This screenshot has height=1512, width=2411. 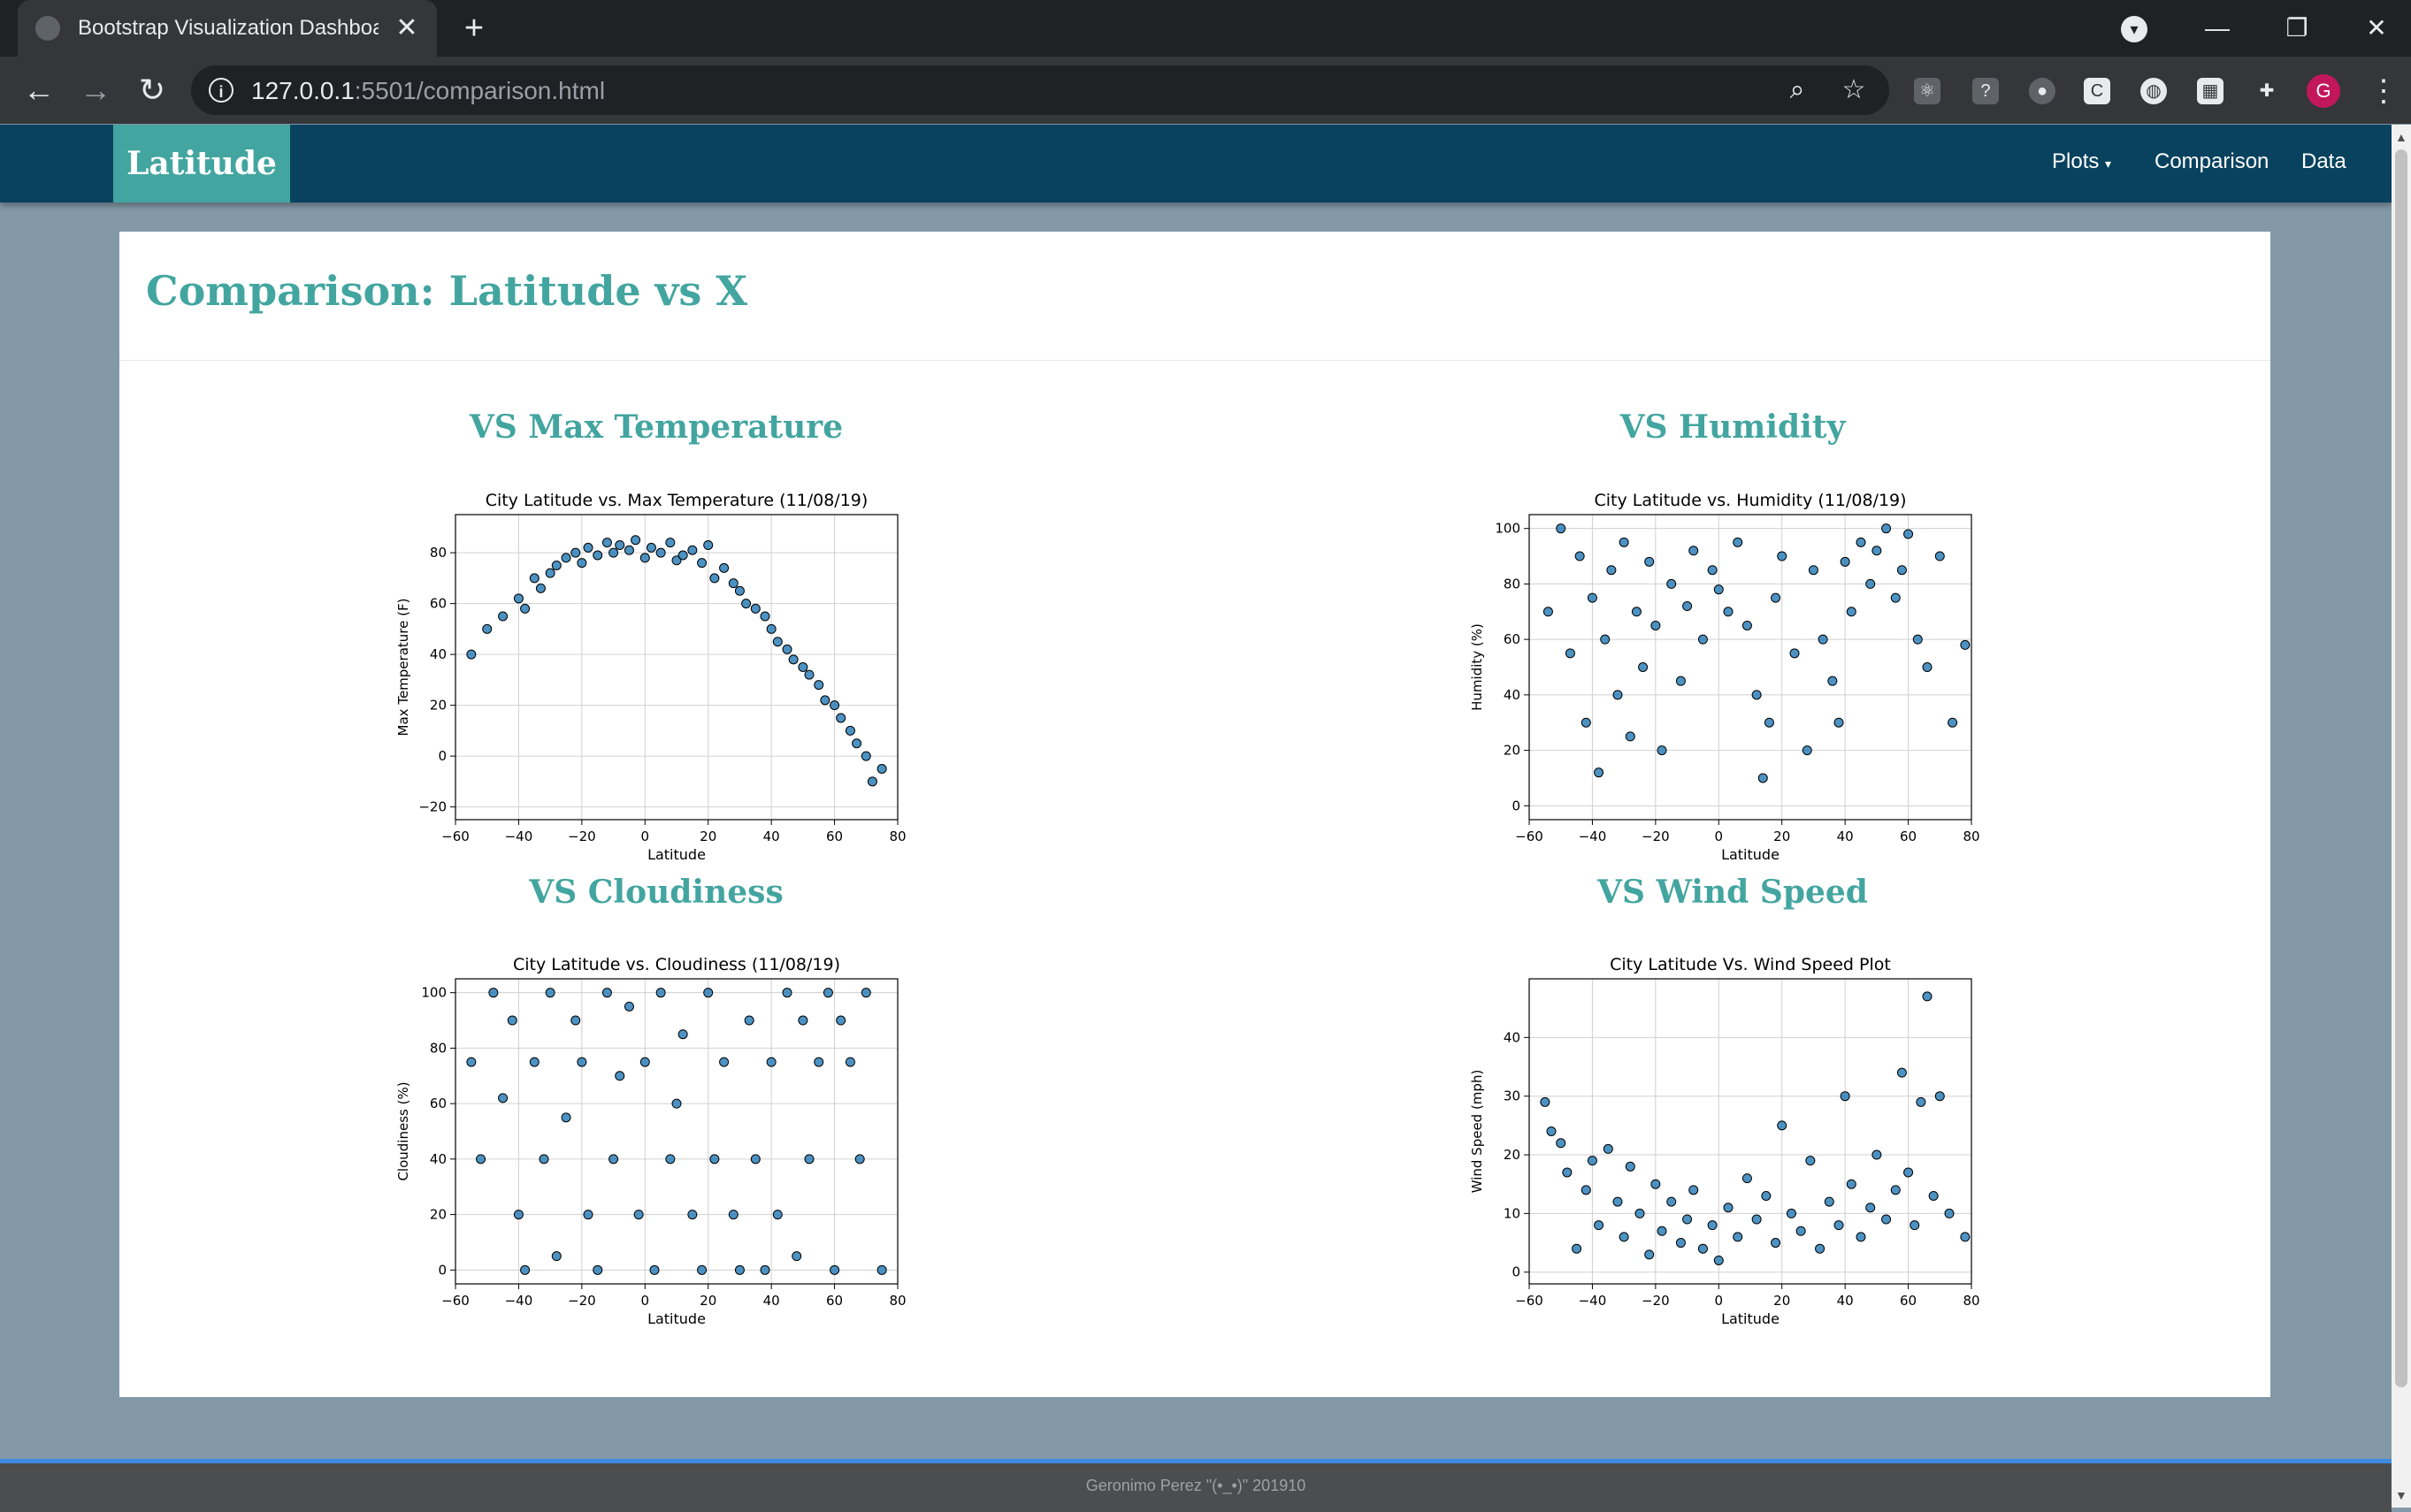 What do you see at coordinates (1750, 667) in the screenshot?
I see `plot-frame` at bounding box center [1750, 667].